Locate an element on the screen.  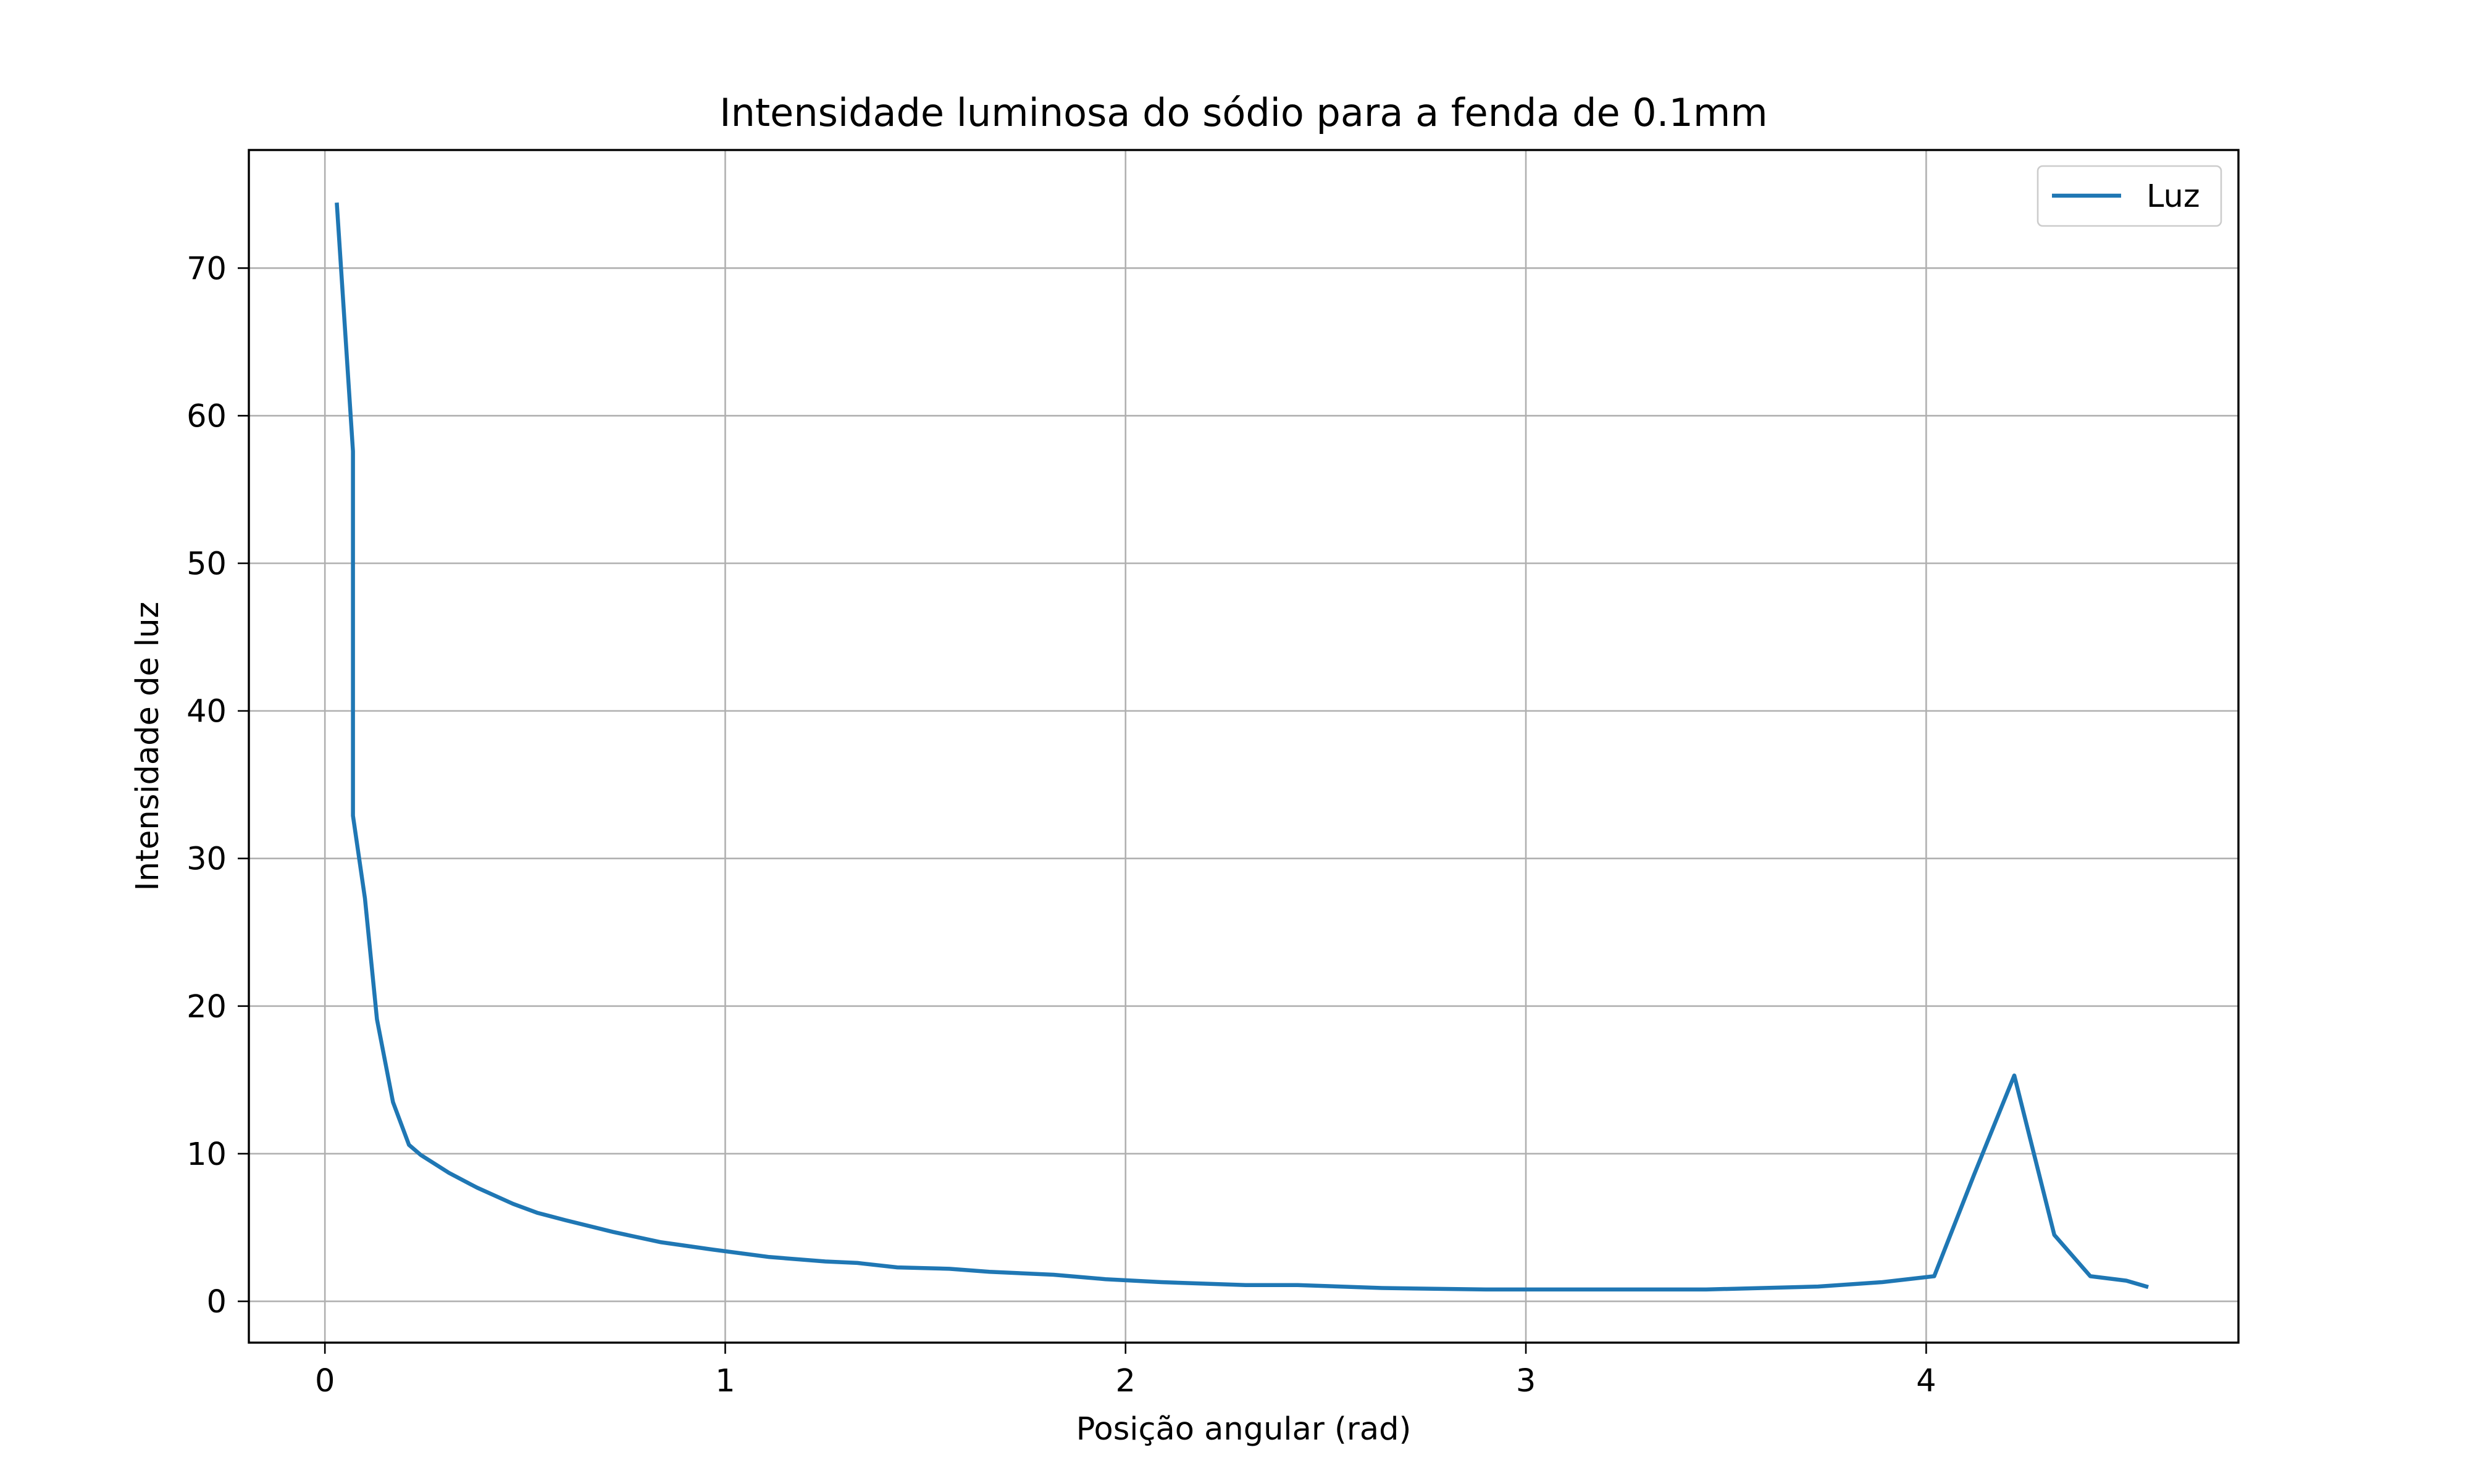
y-tick-label: 30 is located at coordinates (207, 859).